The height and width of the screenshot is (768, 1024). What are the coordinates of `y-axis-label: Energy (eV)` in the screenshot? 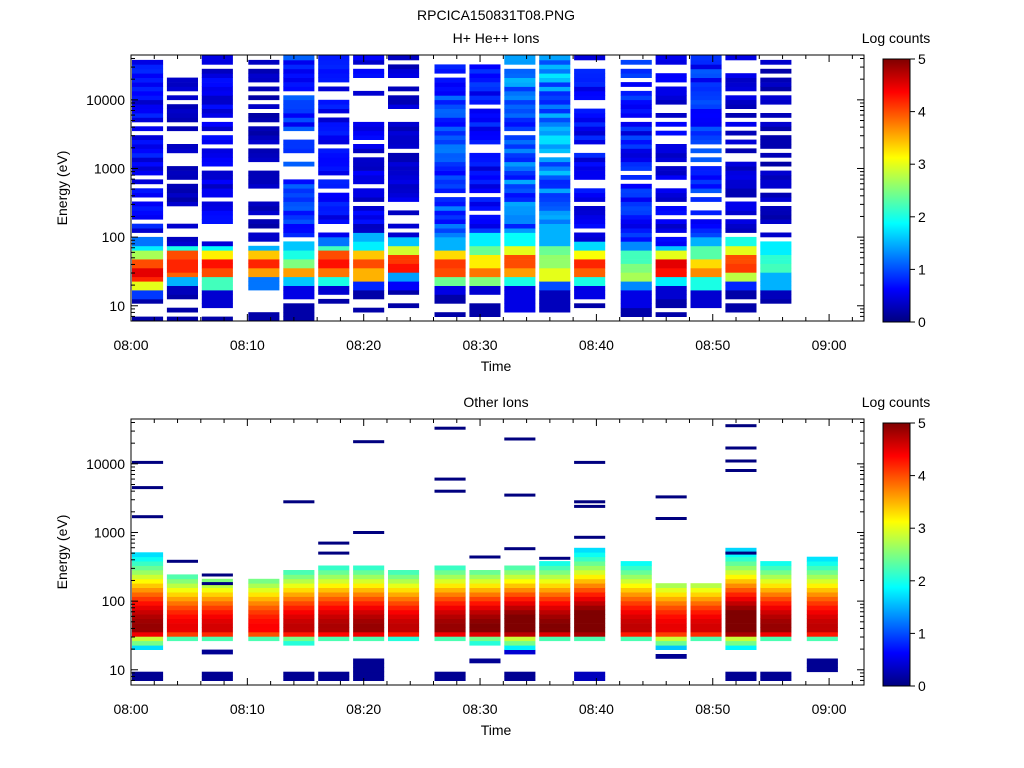 It's located at (62, 188).